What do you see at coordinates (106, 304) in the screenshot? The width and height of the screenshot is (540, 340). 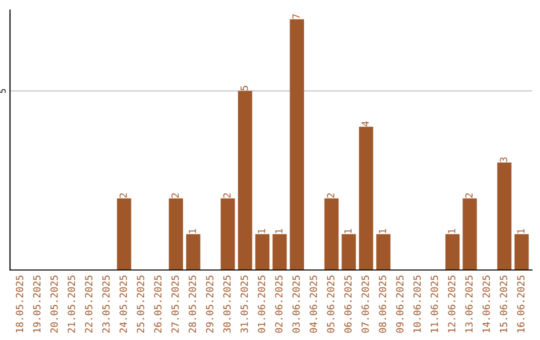 I see `x-tick-label: 23.05.2025` at bounding box center [106, 304].